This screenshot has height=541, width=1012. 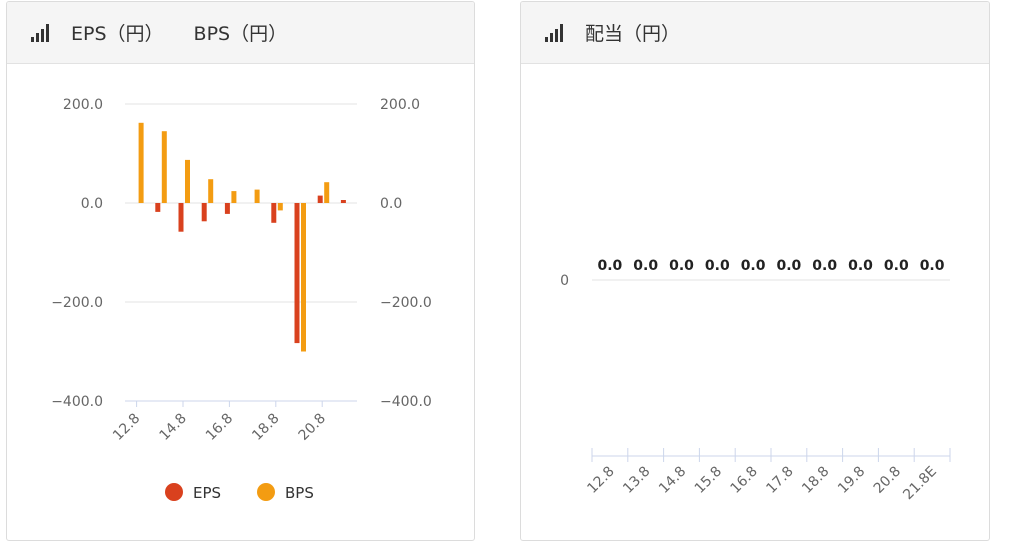 What do you see at coordinates (83, 105) in the screenshot?
I see `y-tick-label-left: 200.0` at bounding box center [83, 105].